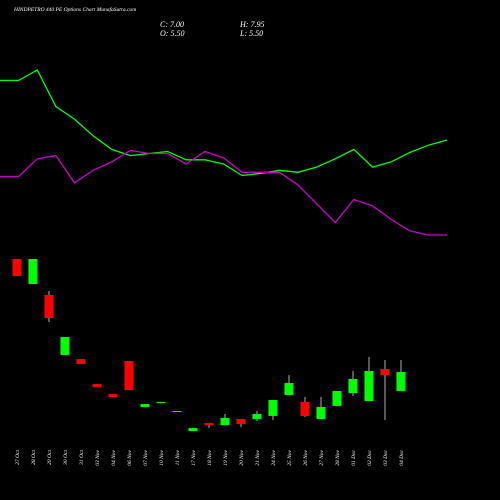 This screenshot has width=500, height=500. Describe the element at coordinates (251, 24) in the screenshot. I see `high-label: H: 7.95` at that location.